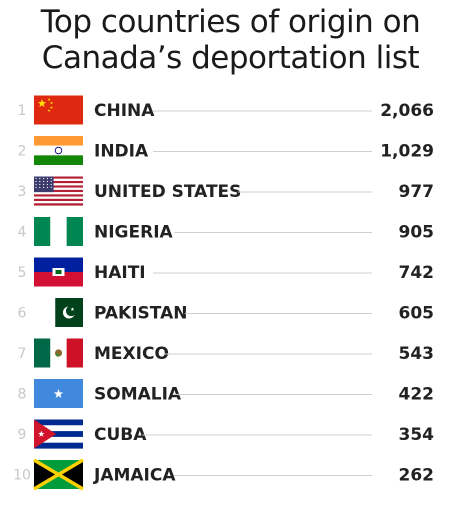  What do you see at coordinates (230, 22) in the screenshot?
I see `title-line-1: Top countries of origin on` at bounding box center [230, 22].